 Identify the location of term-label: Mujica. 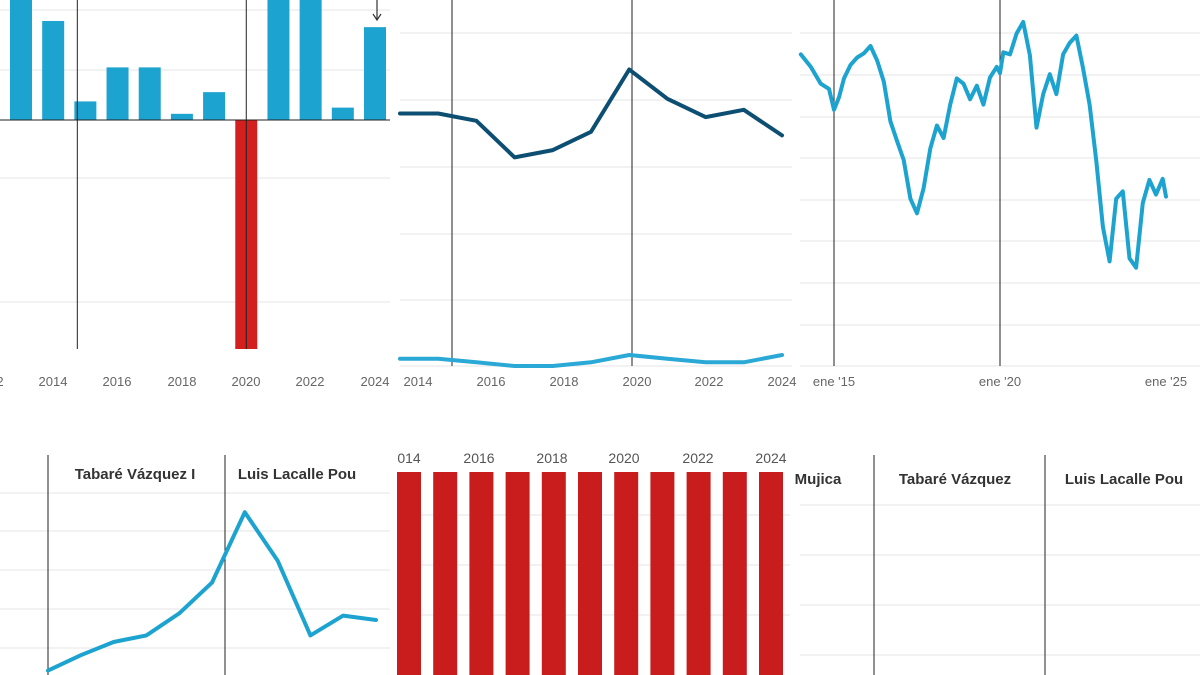
(818, 479).